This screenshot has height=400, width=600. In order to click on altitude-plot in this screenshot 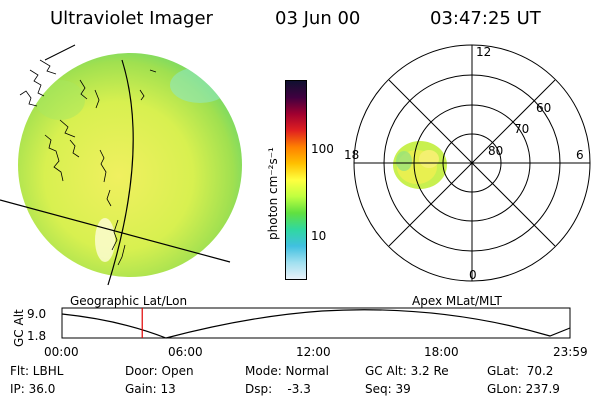, I will do `click(316, 323)`.